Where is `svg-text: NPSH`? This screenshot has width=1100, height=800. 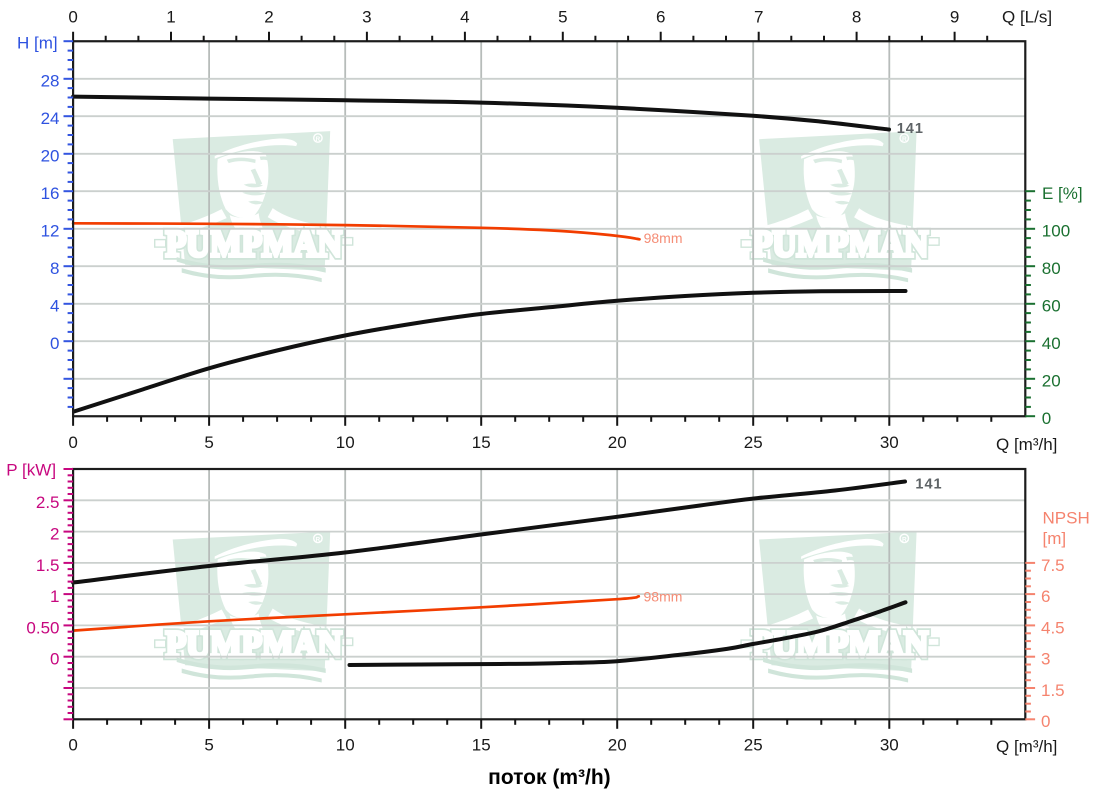 svg-text: NPSH is located at coordinates (1066, 518).